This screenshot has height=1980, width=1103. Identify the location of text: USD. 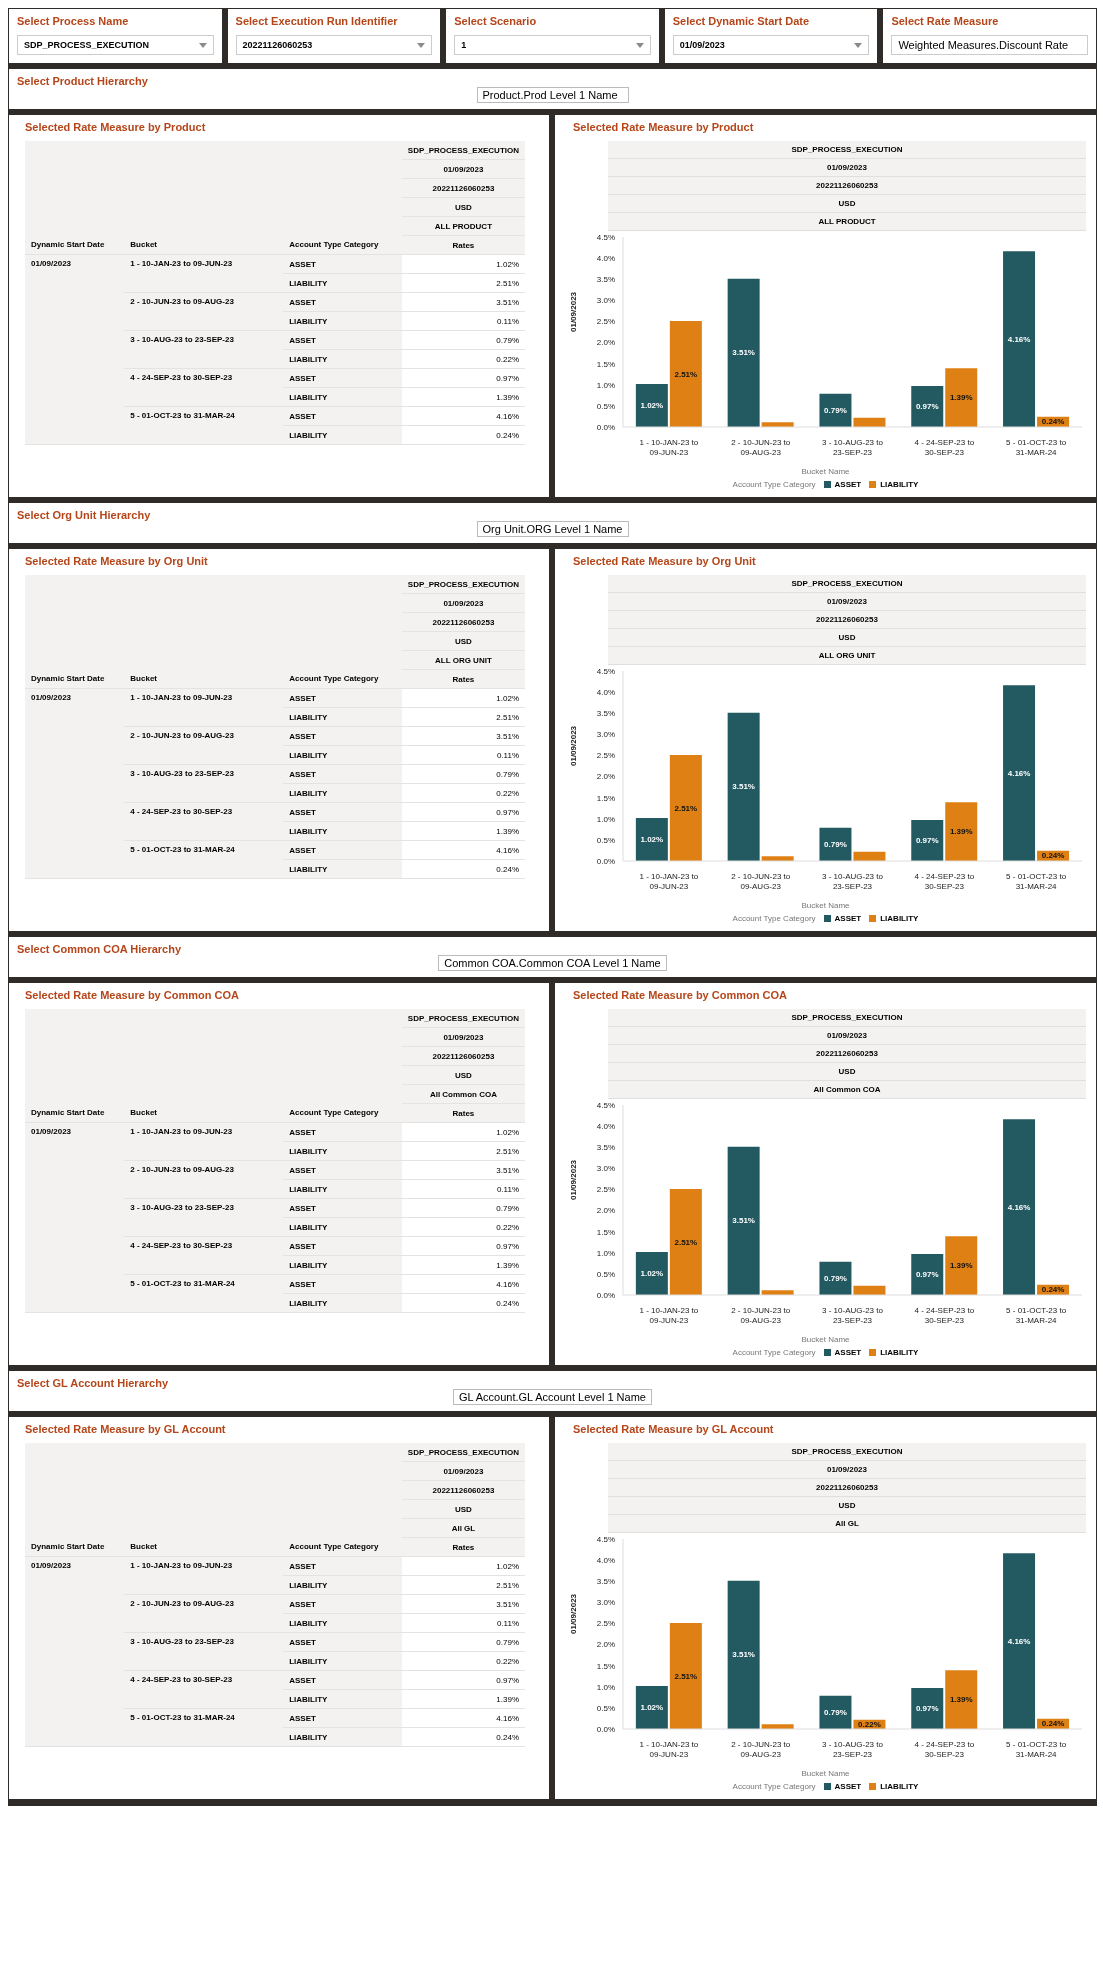
(463, 641).